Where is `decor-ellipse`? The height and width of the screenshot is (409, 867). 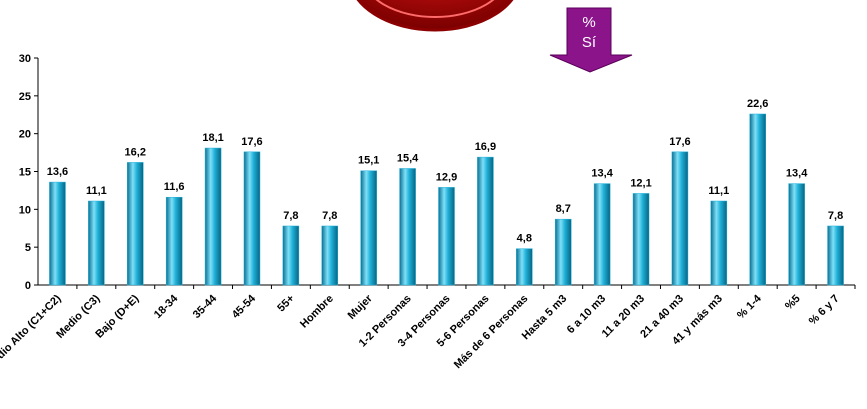
decor-ellipse is located at coordinates (435, 16).